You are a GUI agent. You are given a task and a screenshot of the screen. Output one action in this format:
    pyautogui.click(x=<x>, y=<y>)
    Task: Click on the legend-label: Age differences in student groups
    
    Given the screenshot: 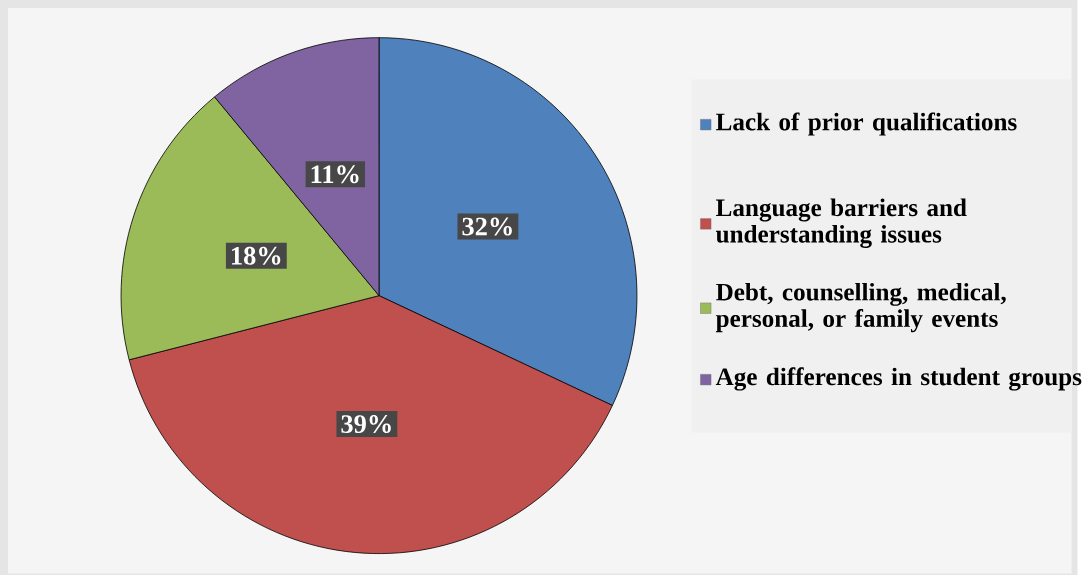 What is the action you would take?
    pyautogui.click(x=898, y=379)
    